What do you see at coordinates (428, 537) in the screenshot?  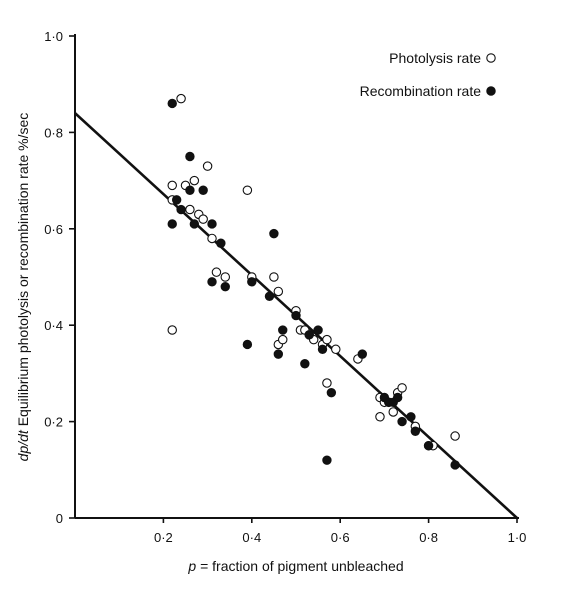 I see `x-tick-label: 0·8` at bounding box center [428, 537].